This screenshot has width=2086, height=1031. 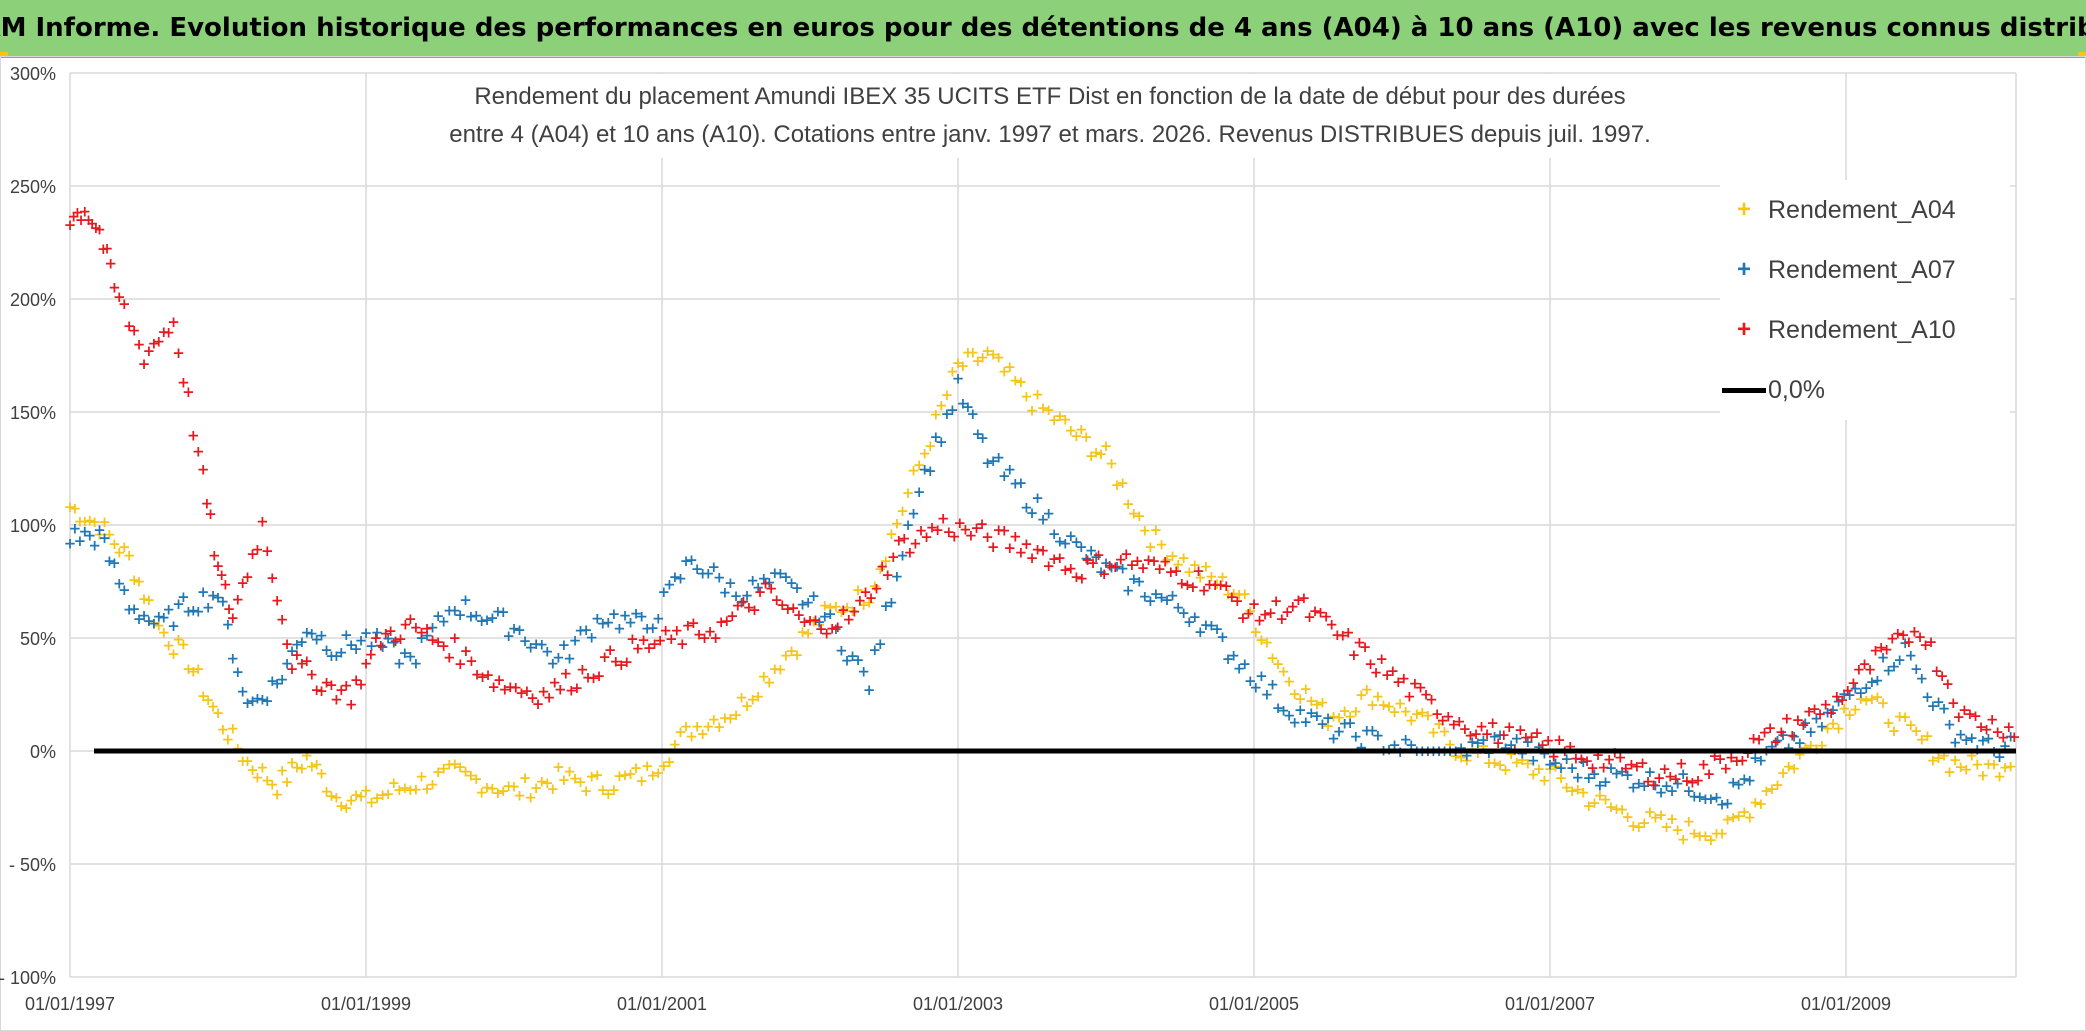 What do you see at coordinates (33, 74) in the screenshot?
I see `y-tick-label: 300%` at bounding box center [33, 74].